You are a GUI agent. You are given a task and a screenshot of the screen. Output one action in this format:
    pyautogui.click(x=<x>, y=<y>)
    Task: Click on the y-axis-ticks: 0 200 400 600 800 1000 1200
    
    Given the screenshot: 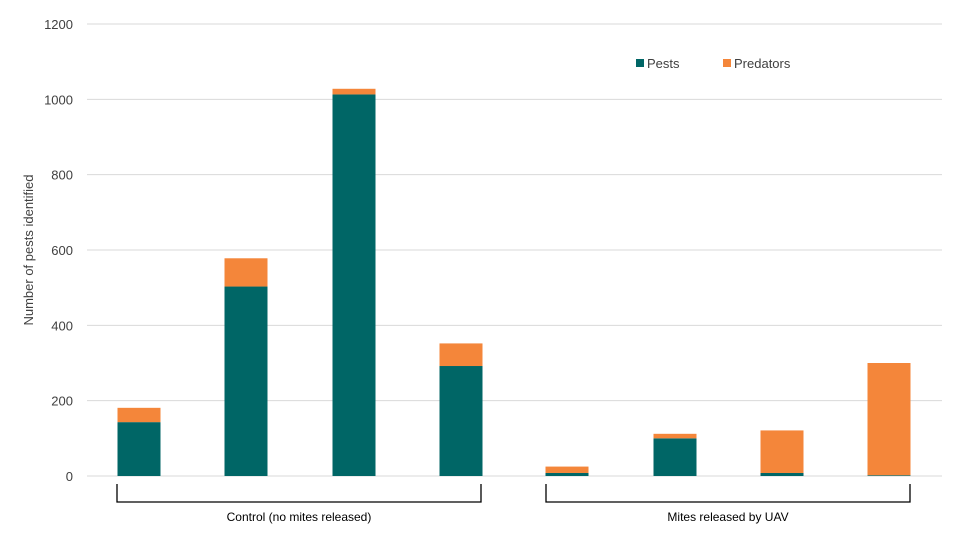 What is the action you would take?
    pyautogui.click(x=58, y=250)
    